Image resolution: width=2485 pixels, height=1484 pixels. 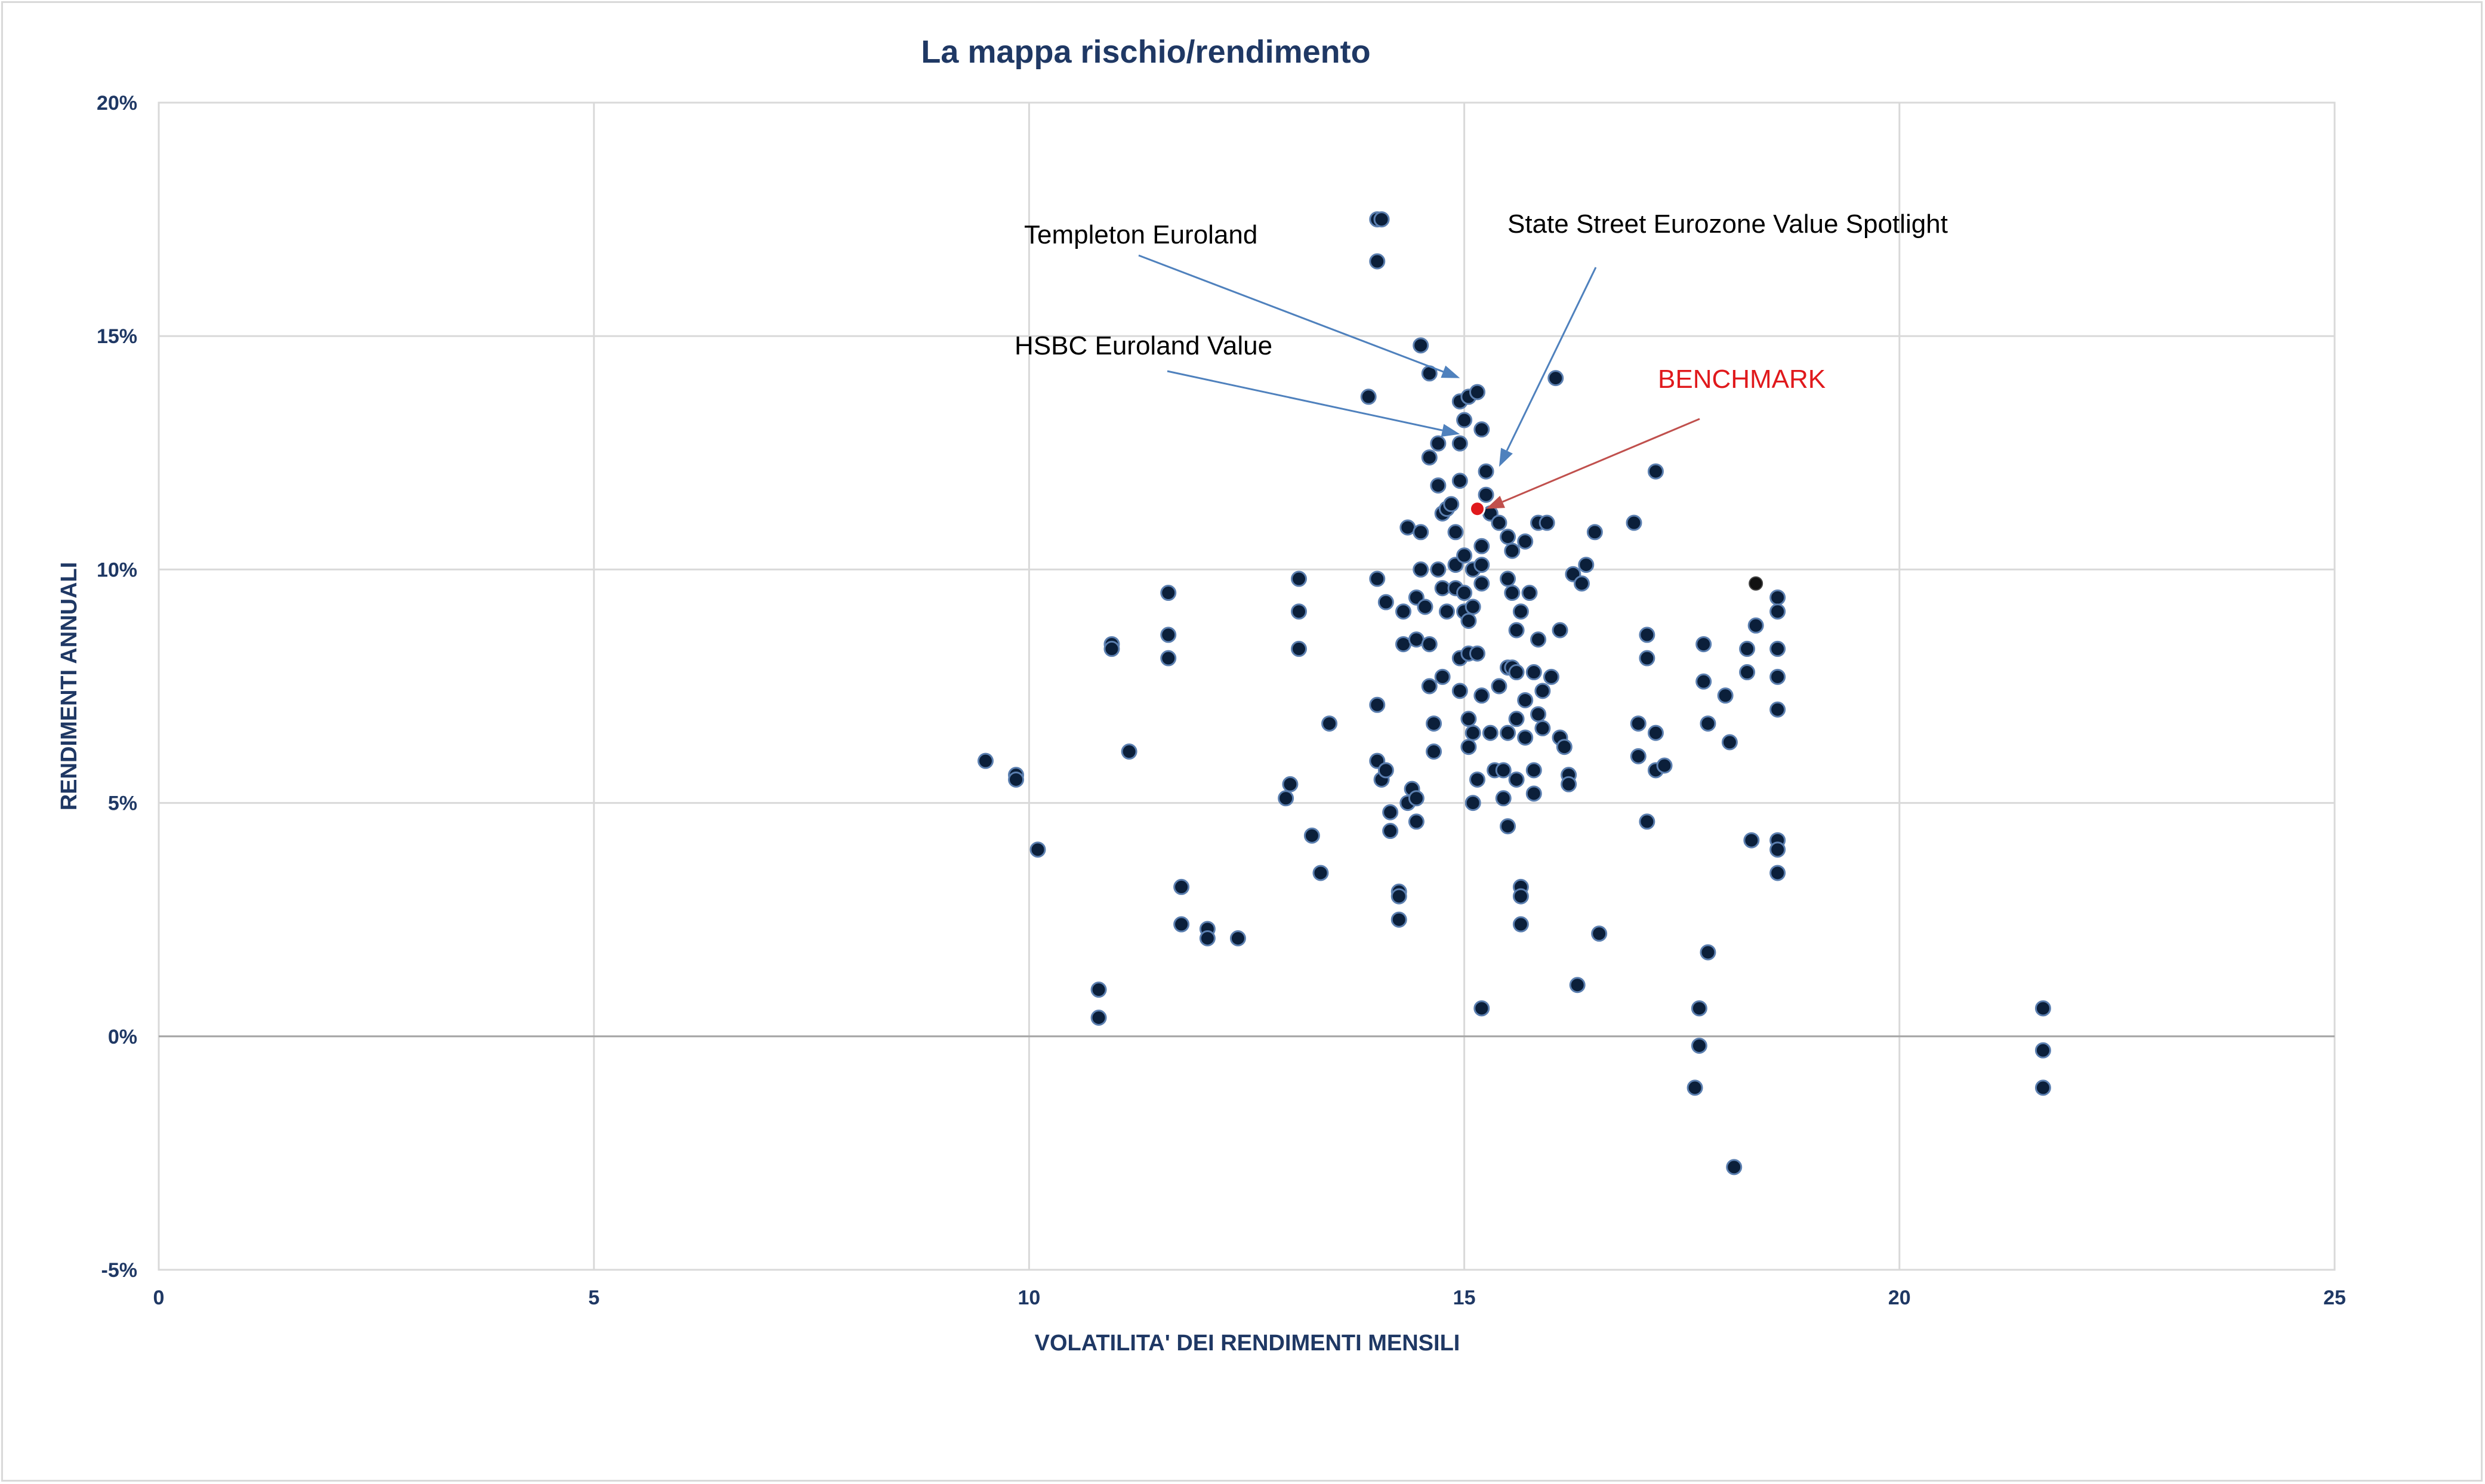 I want to click on annotation-arrows, so click(x=1419, y=382).